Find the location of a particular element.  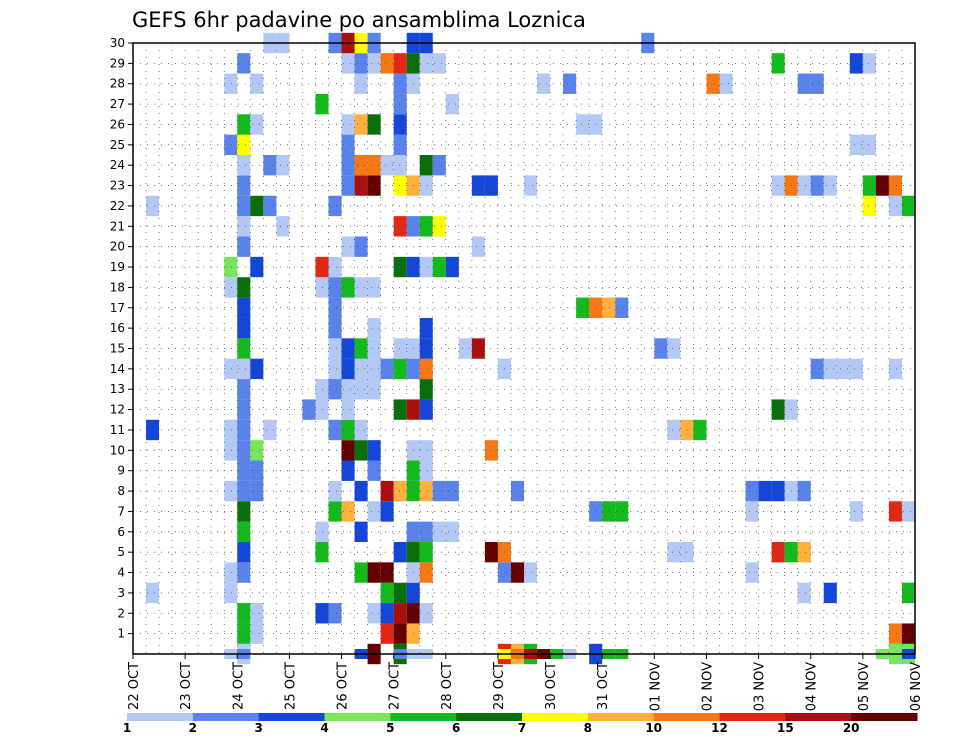

y-tick-label: 16 is located at coordinates (117, 328).